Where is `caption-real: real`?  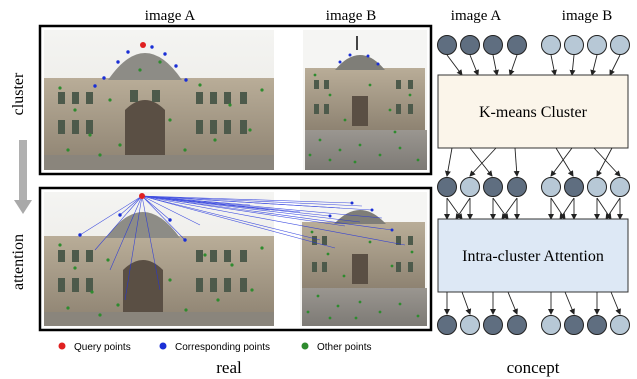 caption-real: real is located at coordinates (229, 367).